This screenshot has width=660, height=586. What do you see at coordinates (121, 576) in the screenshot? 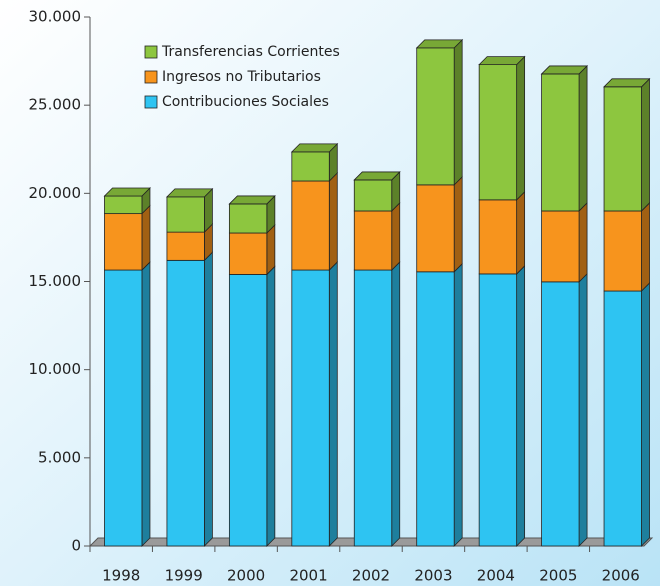
I see `x-tick-label: 1998` at bounding box center [121, 576].